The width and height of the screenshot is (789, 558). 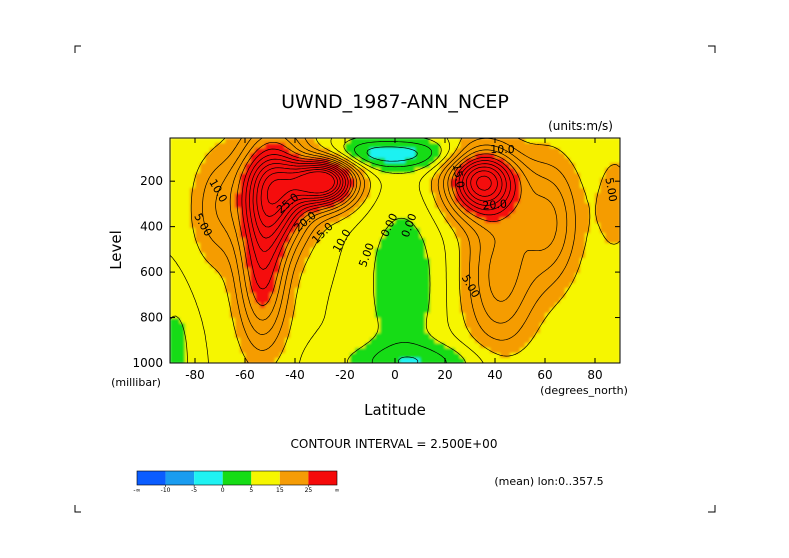 I want to click on colorbar-swatch, so click(x=265, y=478).